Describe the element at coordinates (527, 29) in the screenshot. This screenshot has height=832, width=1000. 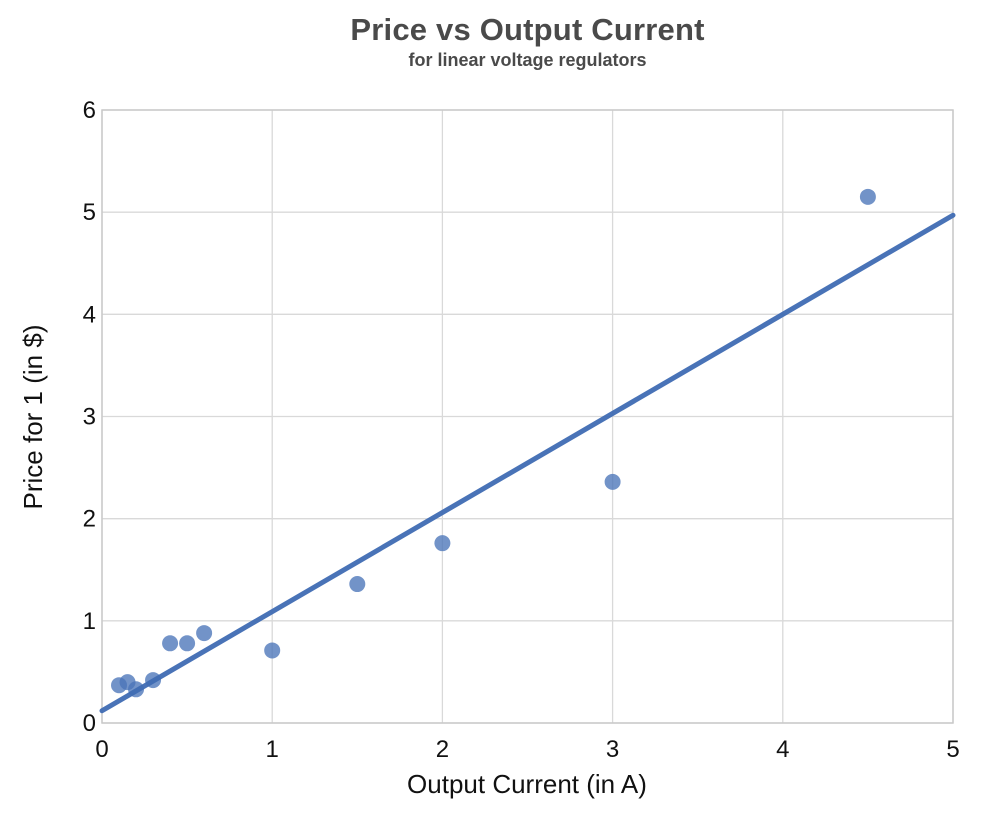
I see `chart-title: Price vs Output Current` at that location.